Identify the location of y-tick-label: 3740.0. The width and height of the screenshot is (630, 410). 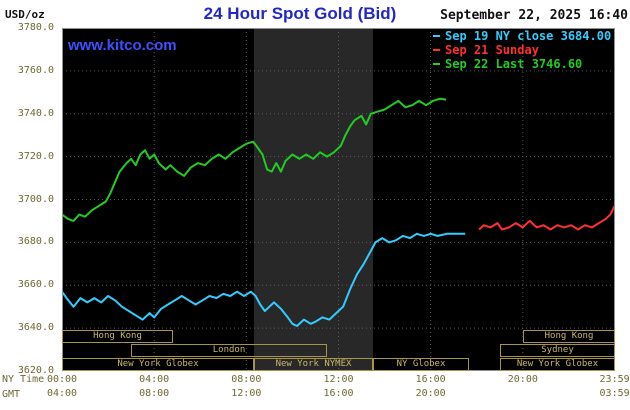
(35, 113).